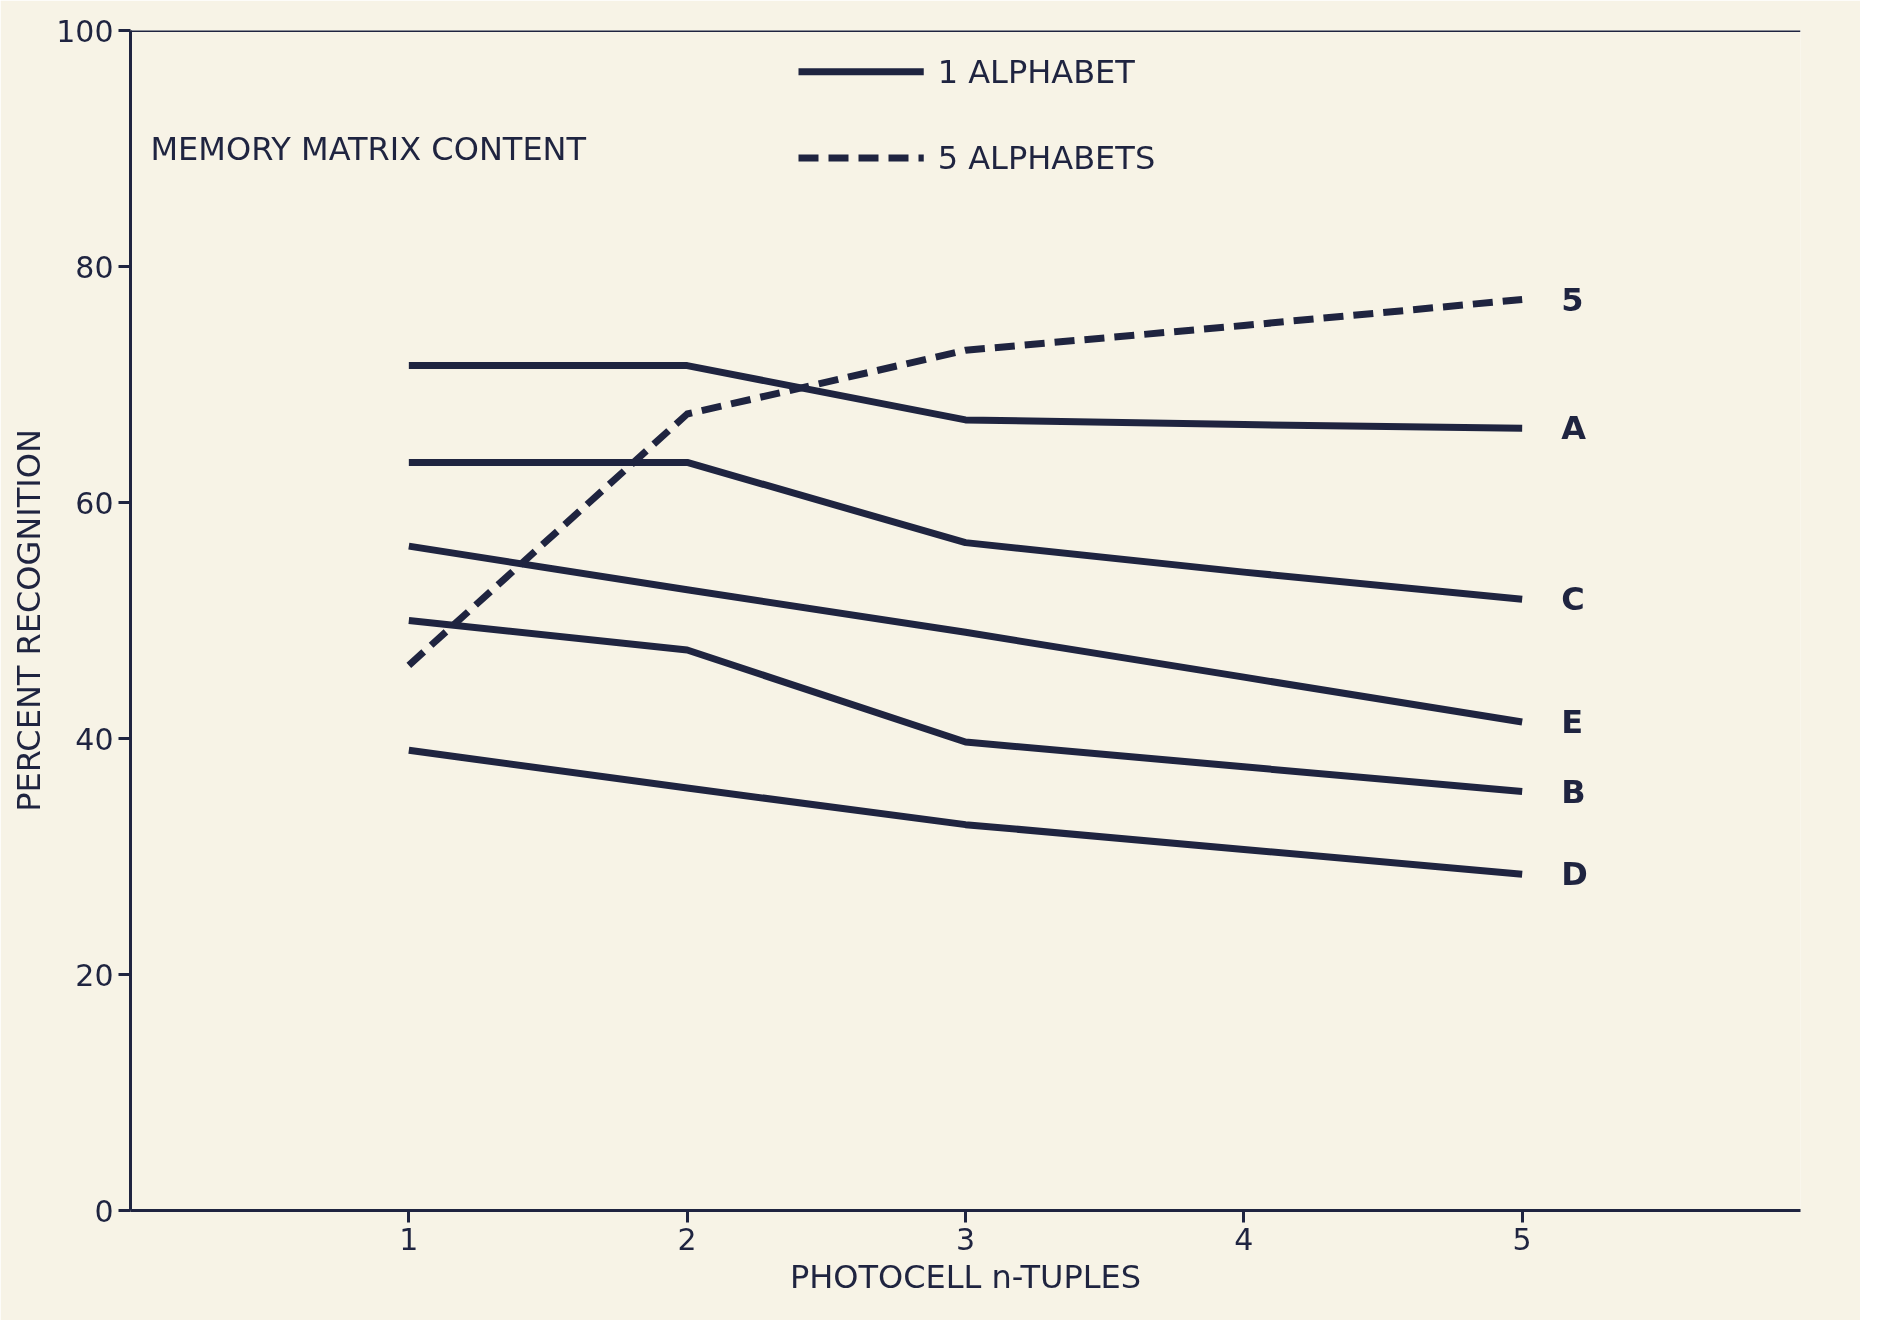 Image resolution: width=1891 pixels, height=1339 pixels. Describe the element at coordinates (85, 31) in the screenshot. I see `y-tick-label: 100` at that location.